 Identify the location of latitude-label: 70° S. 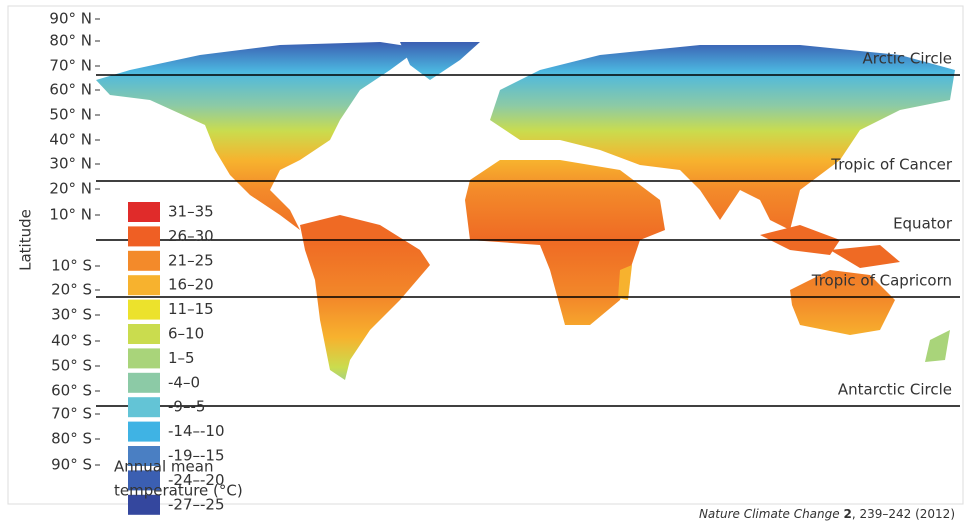
(71, 414).